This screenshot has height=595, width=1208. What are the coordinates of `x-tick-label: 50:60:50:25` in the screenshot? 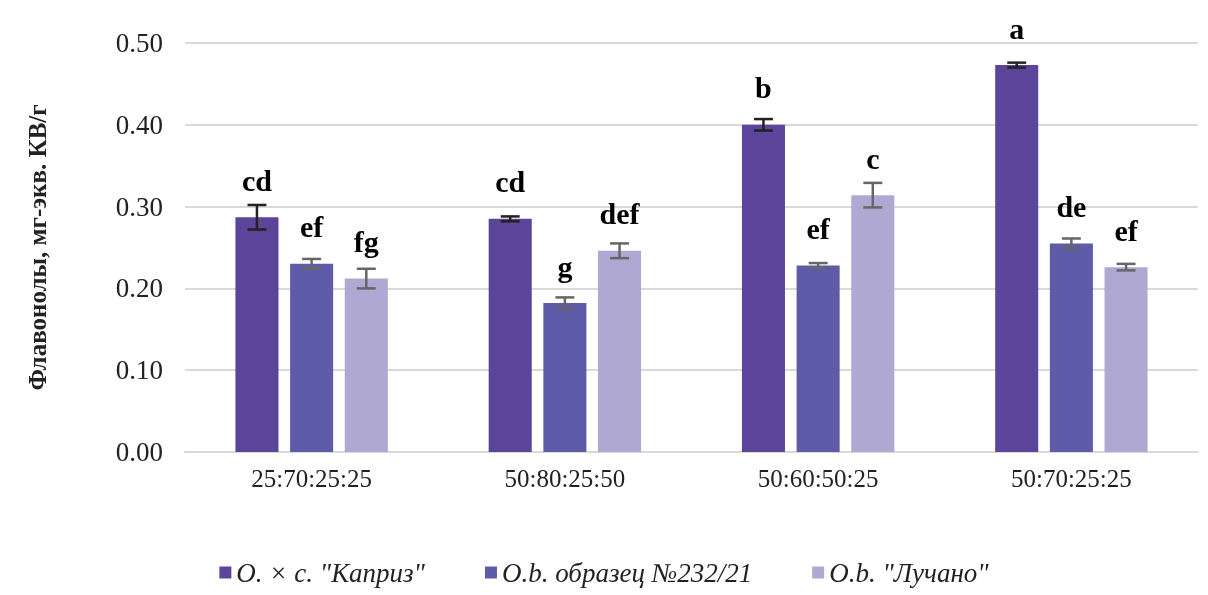 It's located at (818, 478).